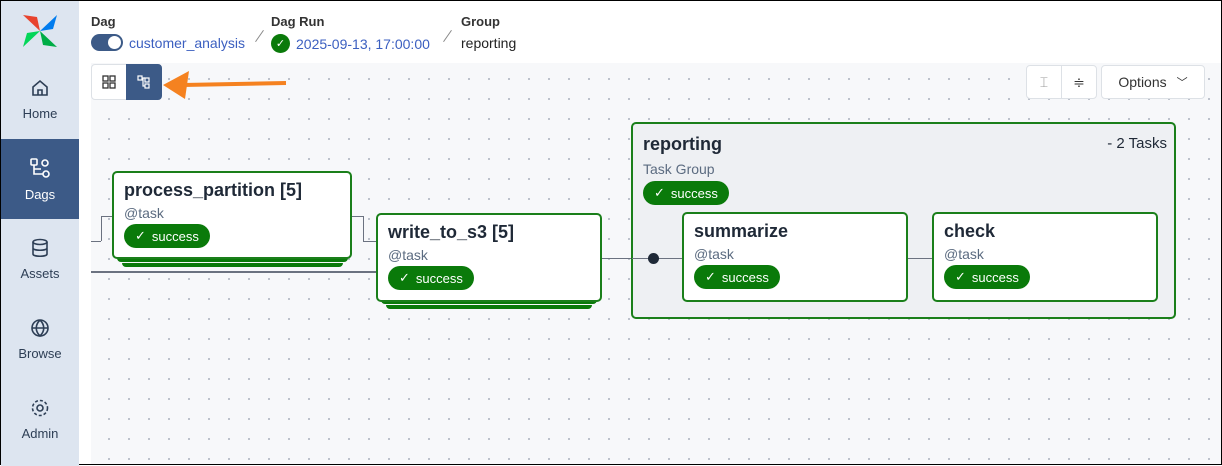  I want to click on graph-view-button, so click(144, 82).